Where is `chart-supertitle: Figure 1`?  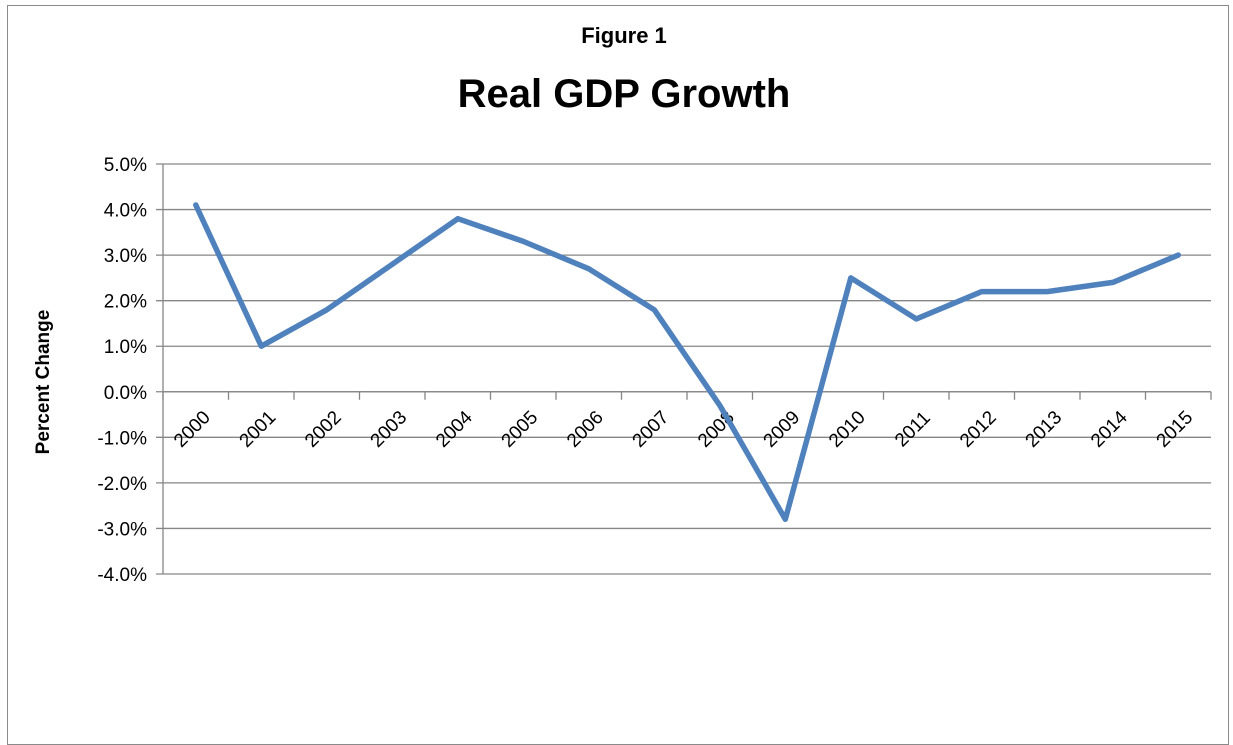 chart-supertitle: Figure 1 is located at coordinates (624, 35).